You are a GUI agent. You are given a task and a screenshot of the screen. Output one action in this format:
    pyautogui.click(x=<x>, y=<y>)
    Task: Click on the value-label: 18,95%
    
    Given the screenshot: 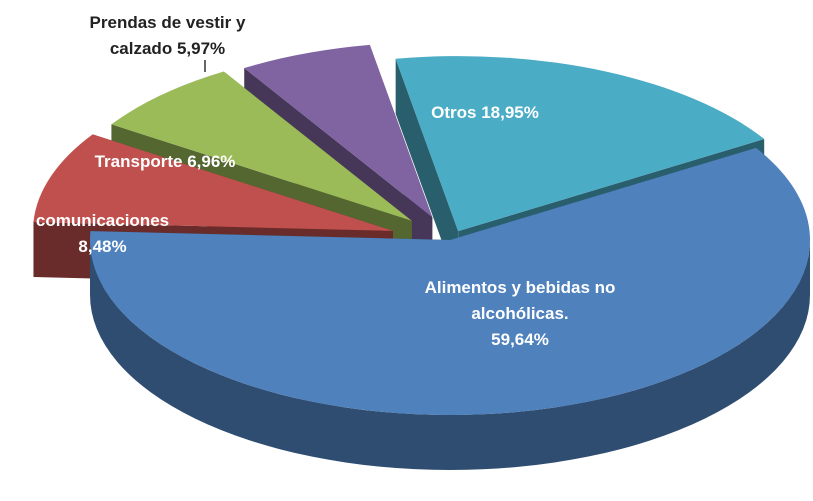 What is the action you would take?
    pyautogui.click(x=510, y=112)
    